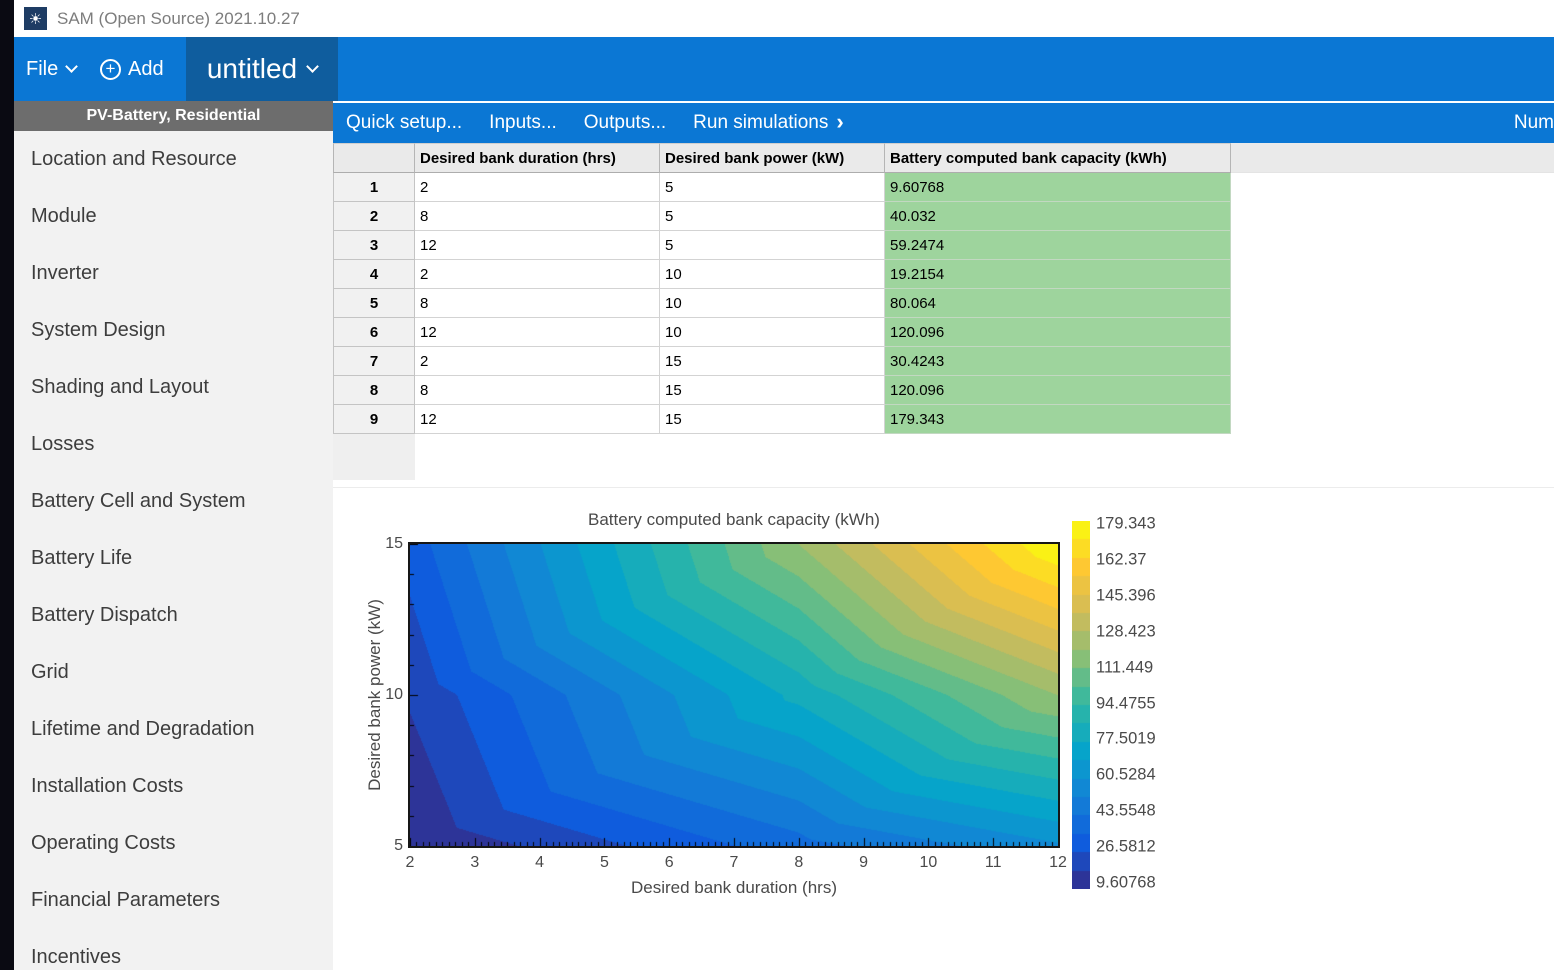 This screenshot has width=1554, height=970. I want to click on sidebar-item-financial-parameters: Financial Parameters, so click(125, 900).